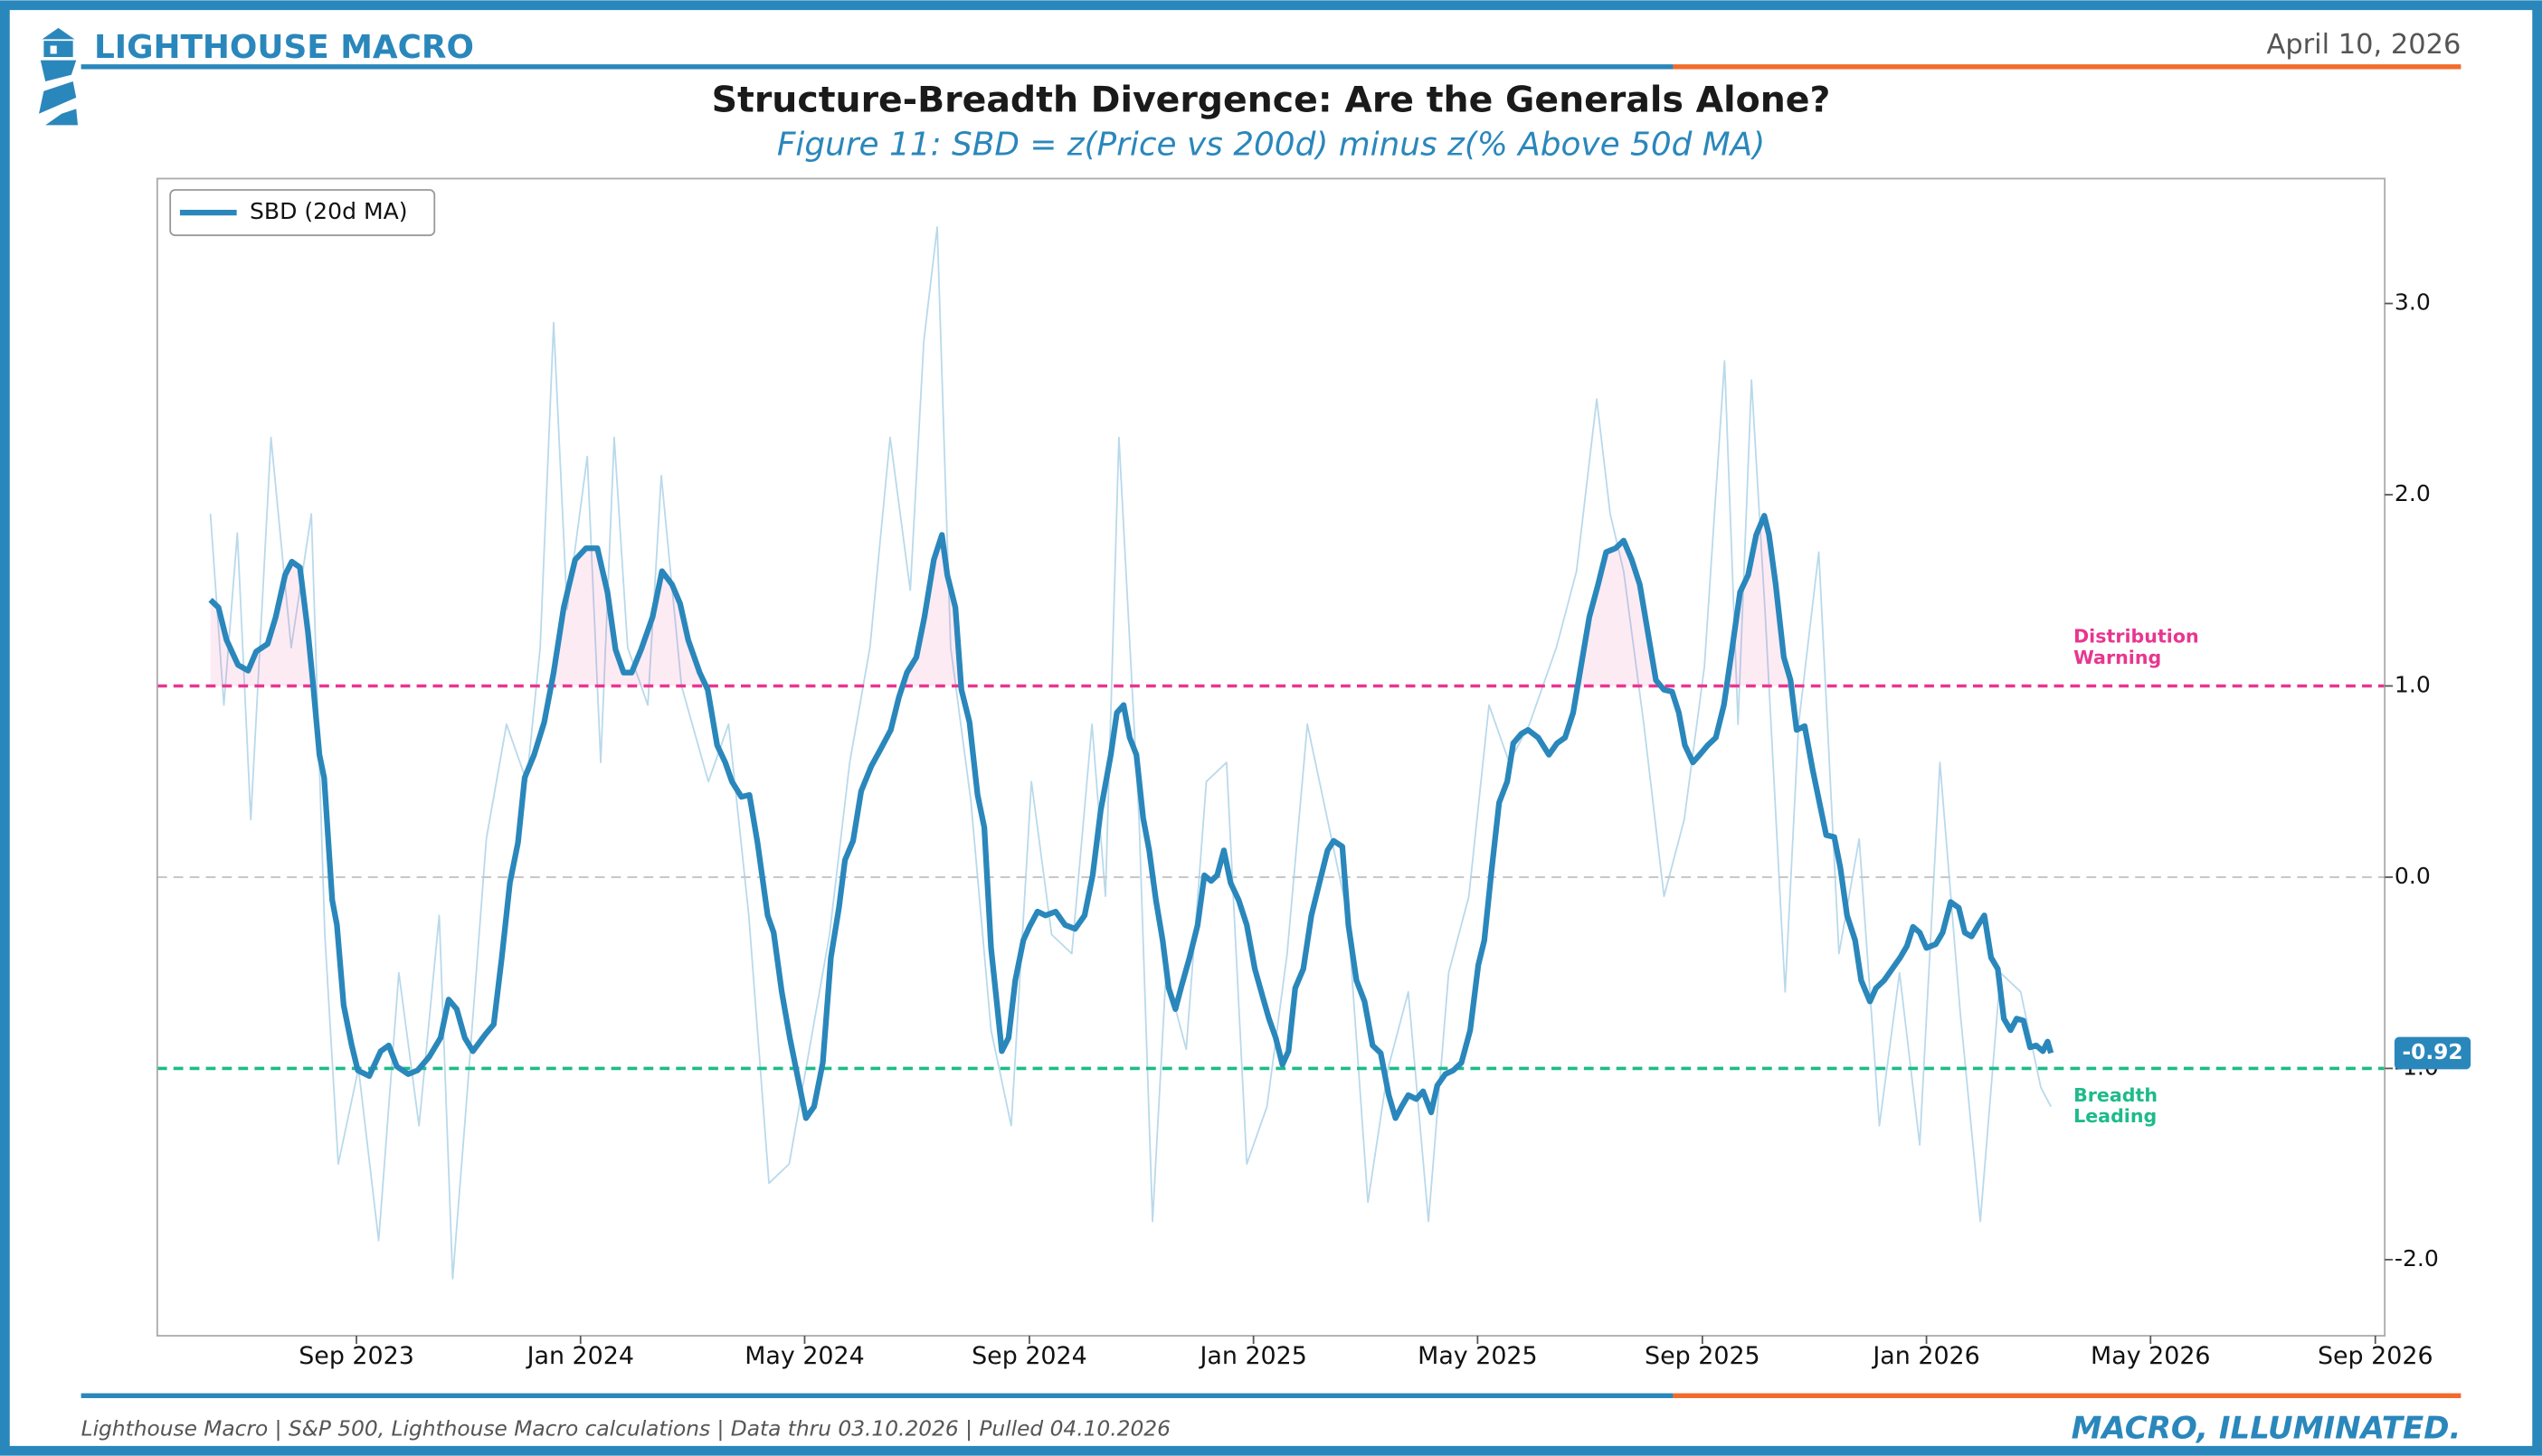 This screenshot has height=1456, width=2542. What do you see at coordinates (357, 1356) in the screenshot?
I see `x-tick-label: Sep 2023` at bounding box center [357, 1356].